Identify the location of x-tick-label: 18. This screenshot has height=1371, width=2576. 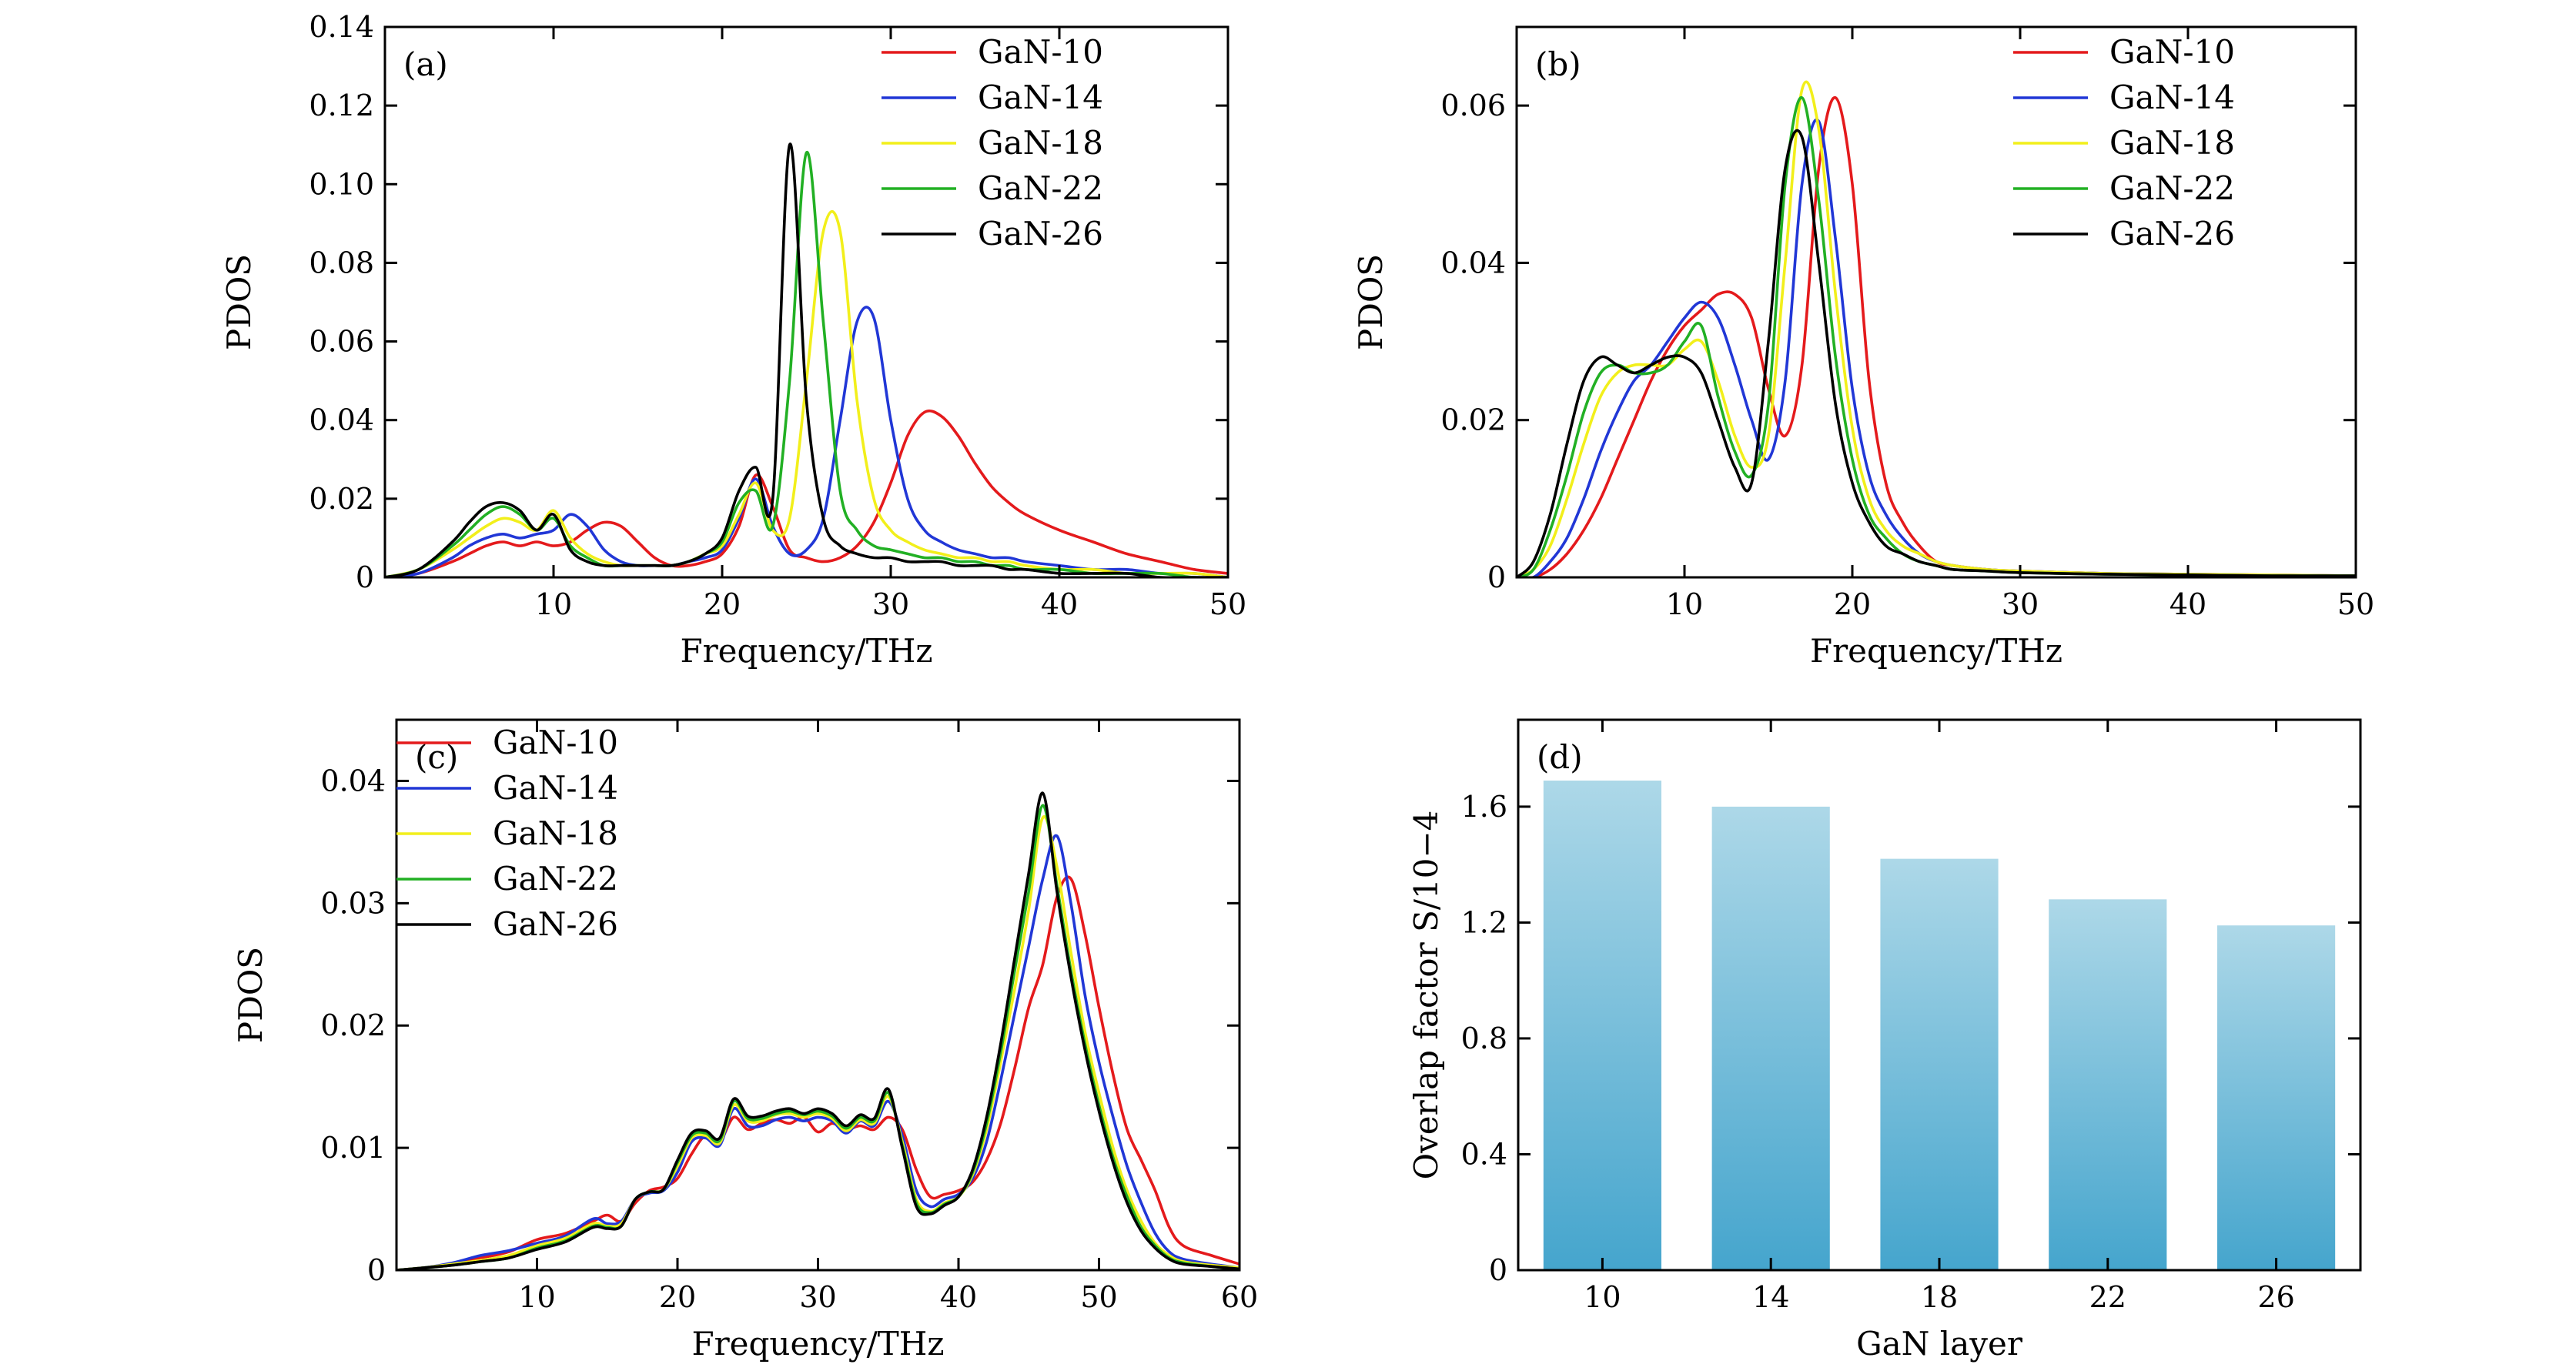
(1939, 1297).